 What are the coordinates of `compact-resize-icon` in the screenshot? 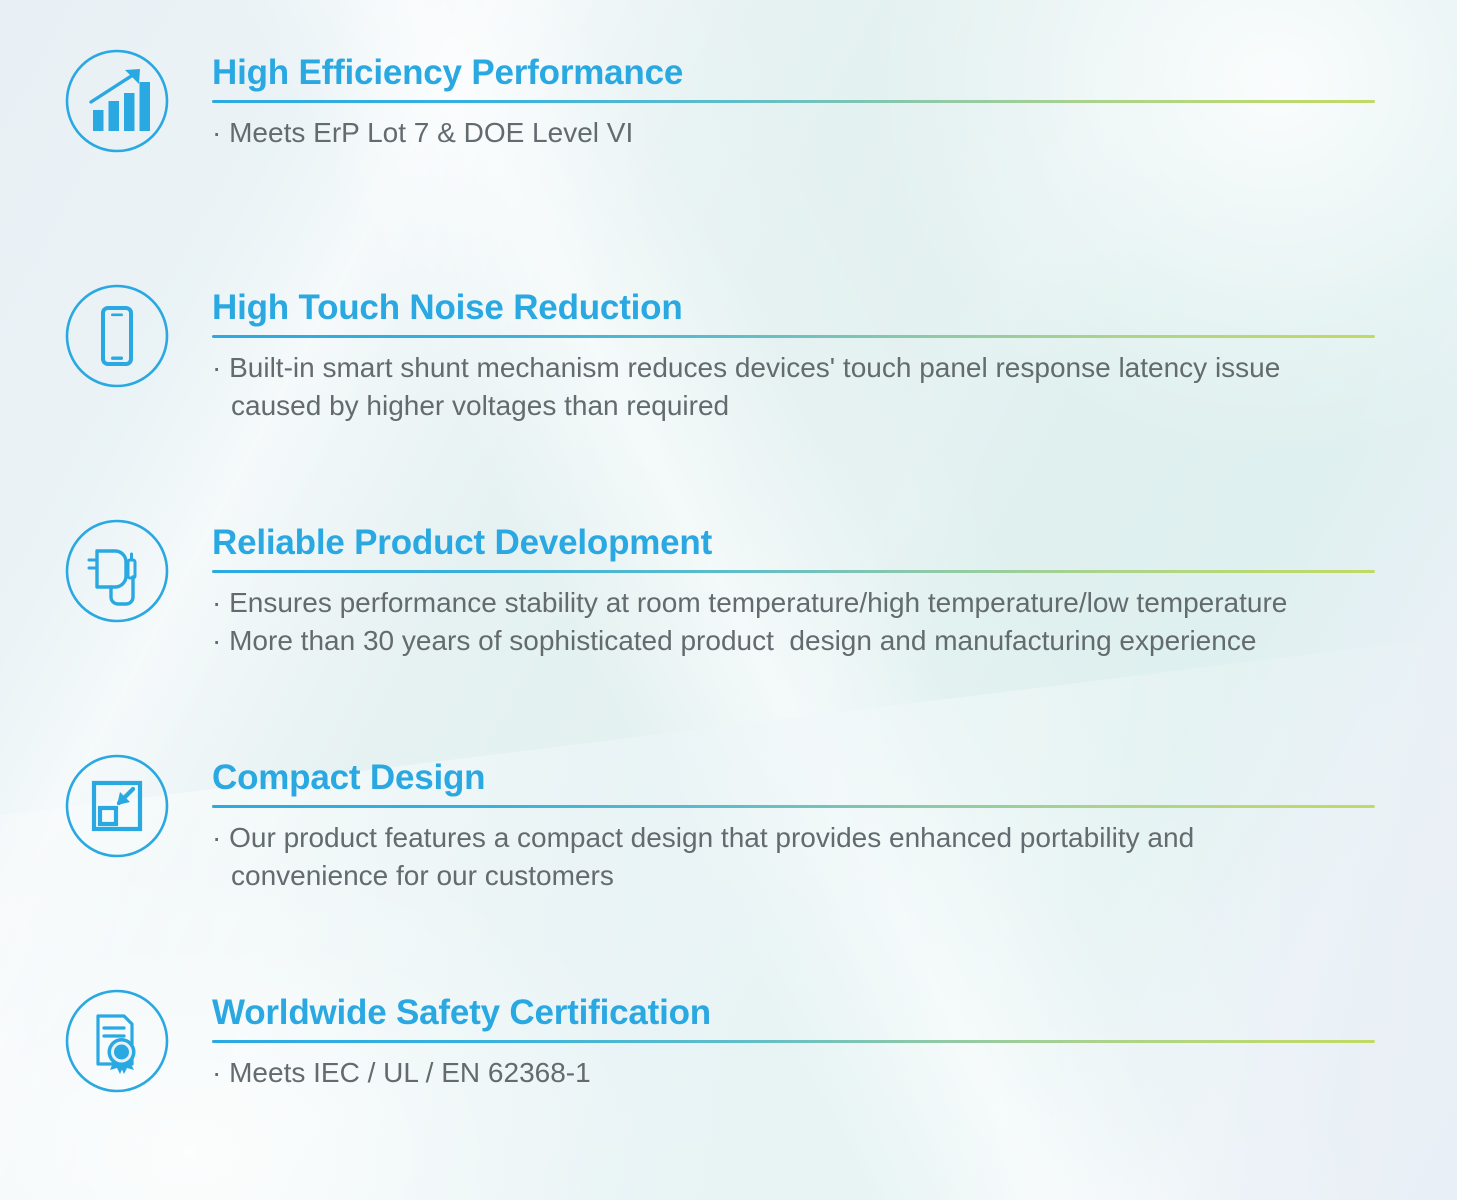 It's located at (117, 806).